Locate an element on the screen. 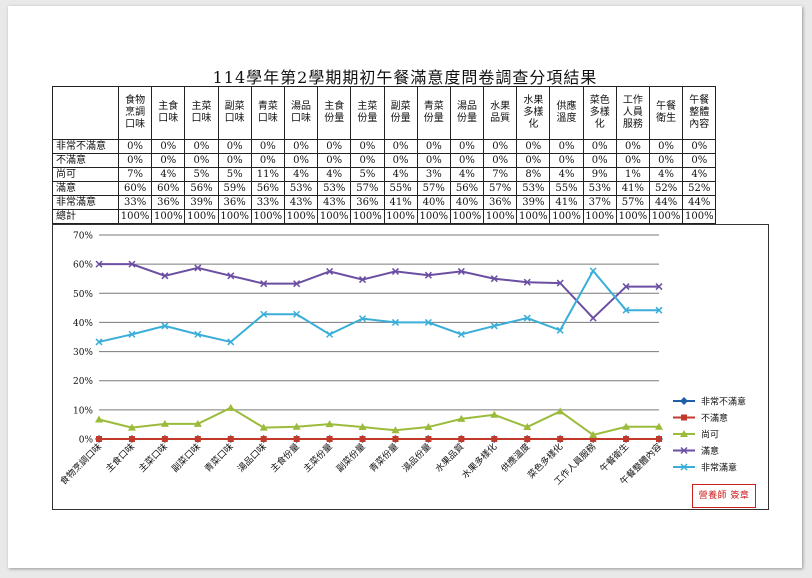  column-header: 主食口味 is located at coordinates (168, 113).